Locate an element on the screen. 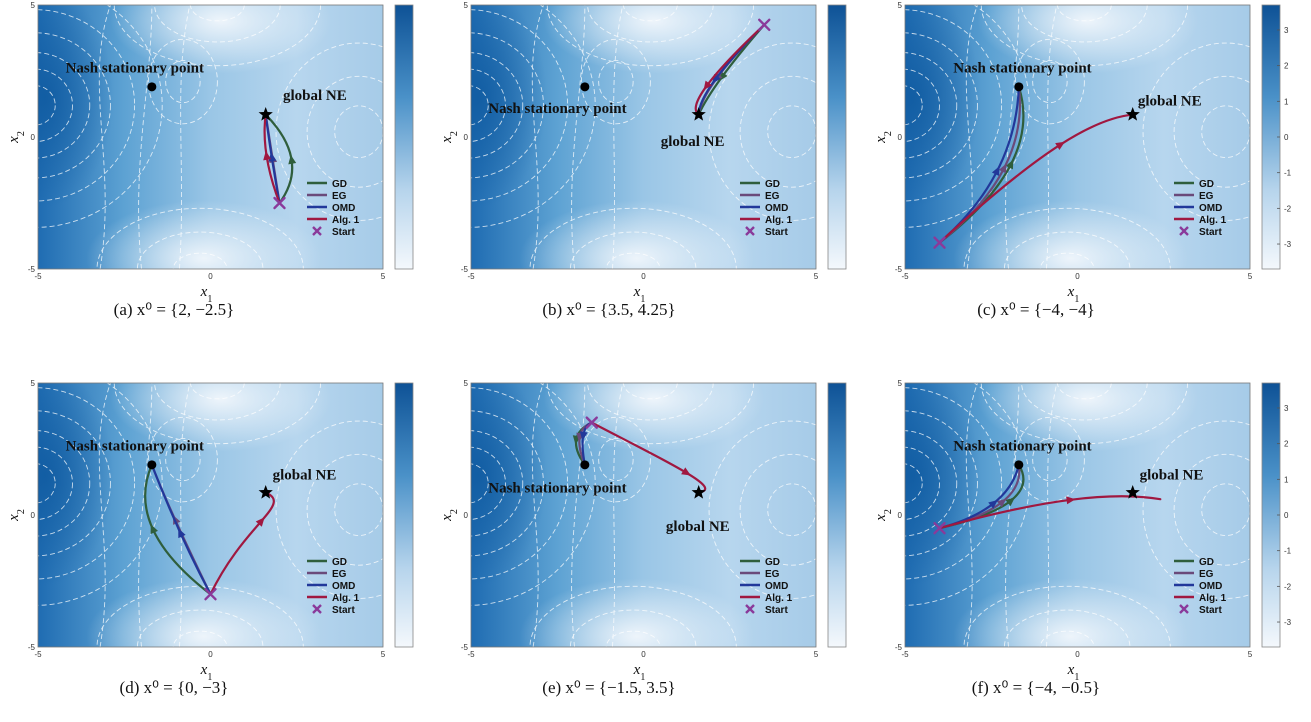 This screenshot has width=1311, height=722. colorbar-tick-label: 3 is located at coordinates (1286, 408).